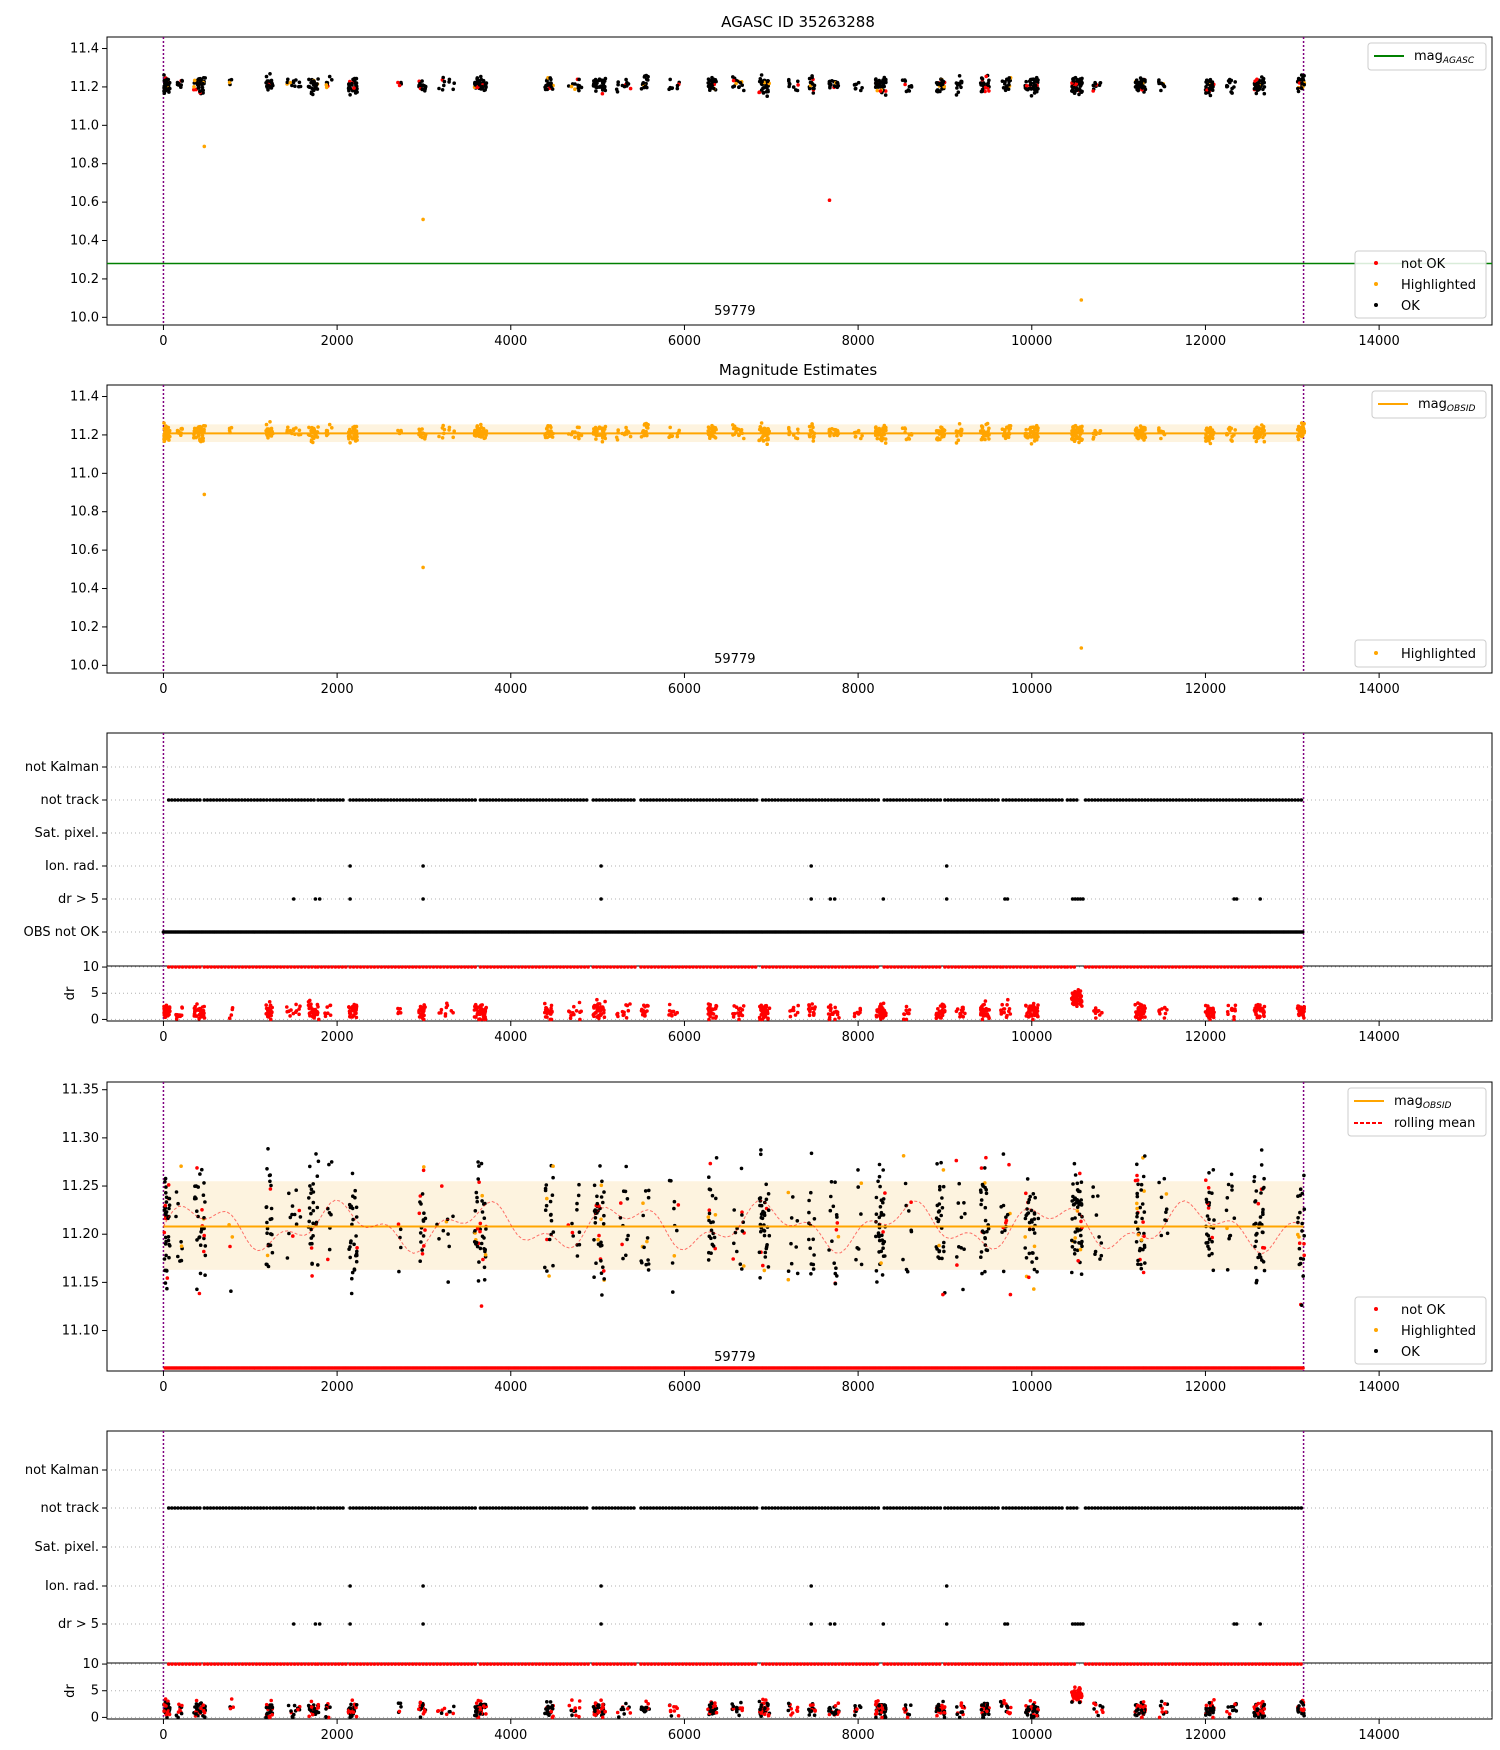 This screenshot has height=1750, width=1500. What do you see at coordinates (62, 767) in the screenshot?
I see `panel3-row-label: not Kalman` at bounding box center [62, 767].